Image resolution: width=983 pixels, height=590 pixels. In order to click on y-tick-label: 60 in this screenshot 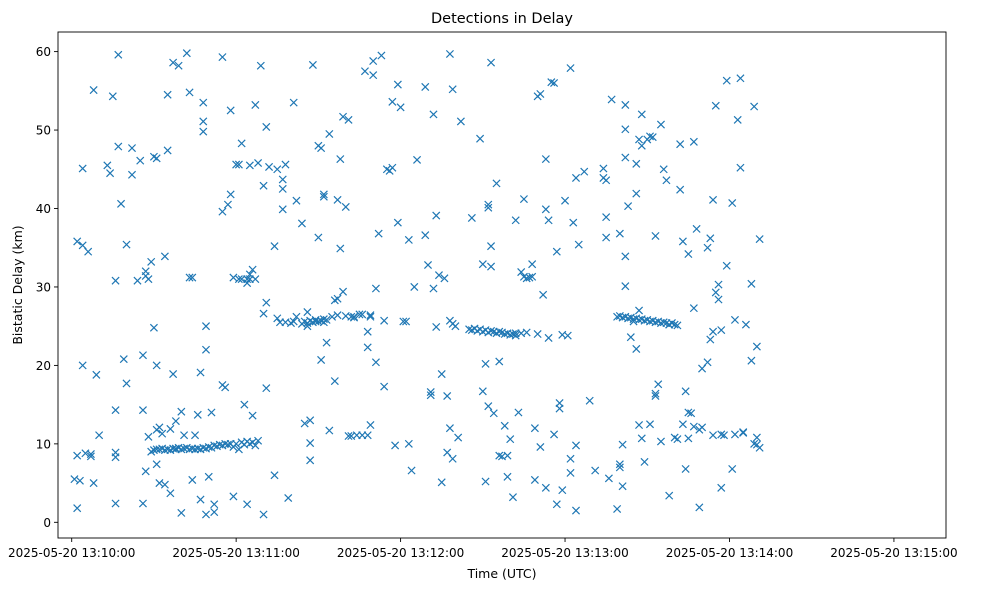, I will do `click(43, 52)`.